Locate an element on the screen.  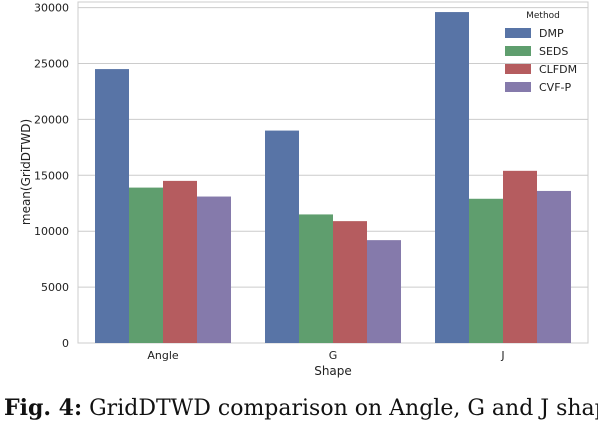
y-tick-label: 30000 is located at coordinates (51, 8).